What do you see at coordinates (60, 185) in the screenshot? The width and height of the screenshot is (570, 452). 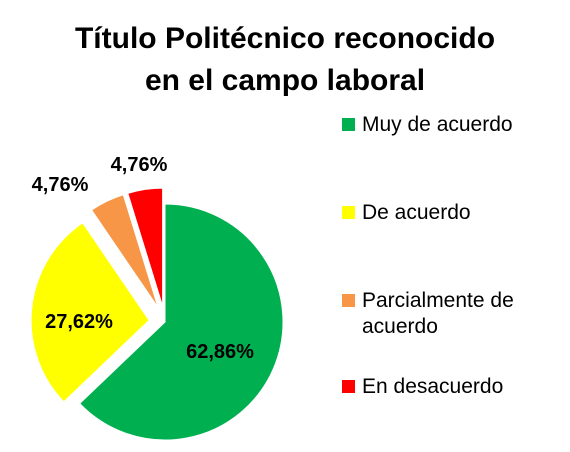 I see `data-label-parcialmente-de-acuerdo: 4,76%` at bounding box center [60, 185].